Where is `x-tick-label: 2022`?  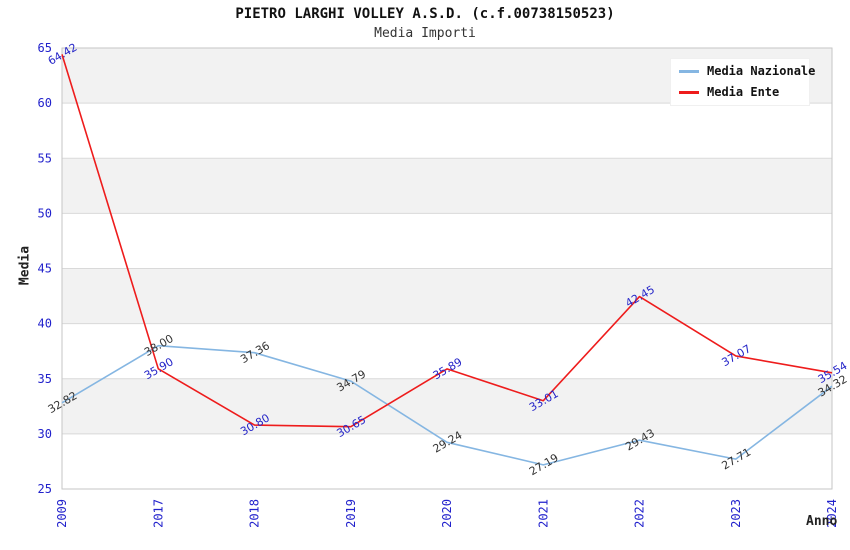 x-tick-label: 2022 is located at coordinates (640, 513).